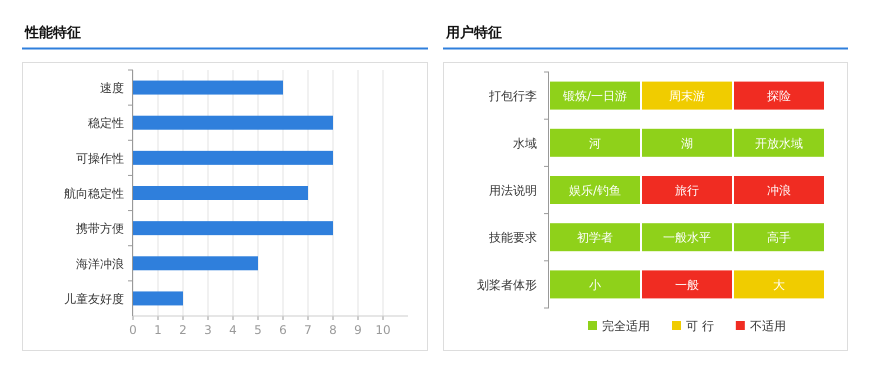 This screenshot has width=870, height=367. I want to click on x-tick-label: 5, so click(258, 330).